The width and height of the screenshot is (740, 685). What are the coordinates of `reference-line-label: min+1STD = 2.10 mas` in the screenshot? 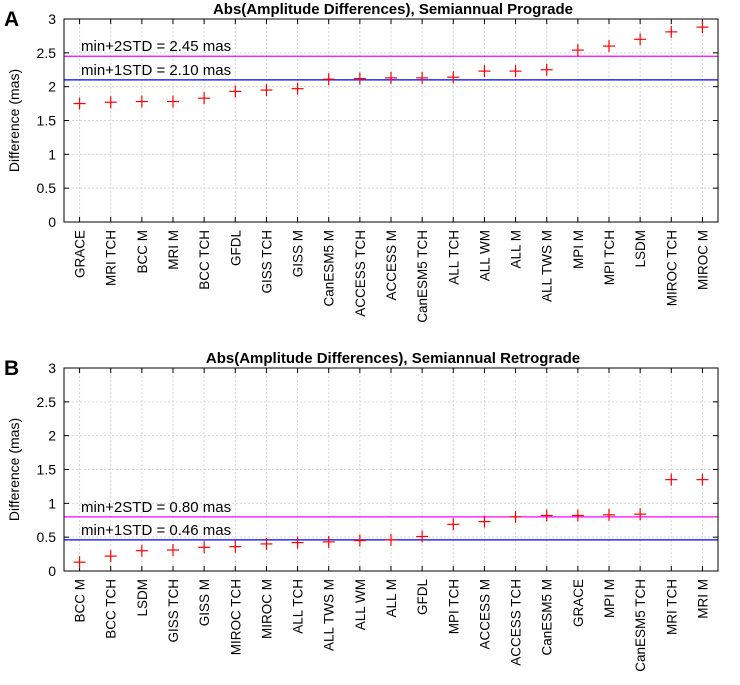 It's located at (156, 70).